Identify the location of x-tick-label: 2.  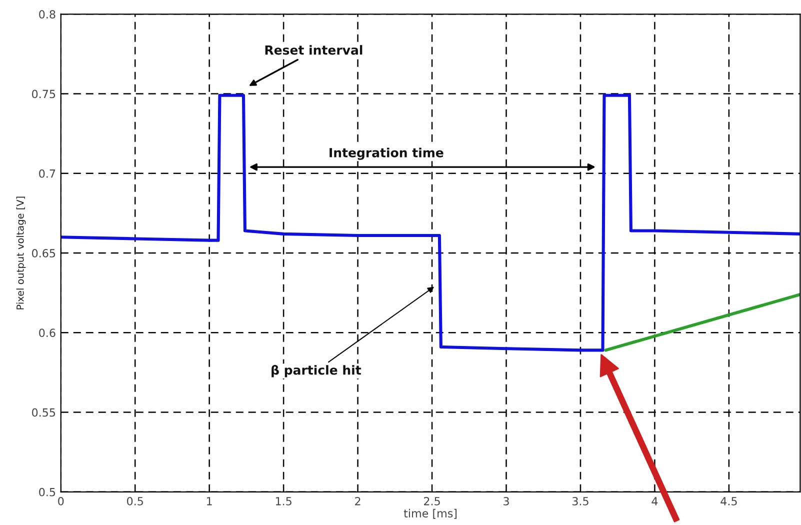
(357, 501).